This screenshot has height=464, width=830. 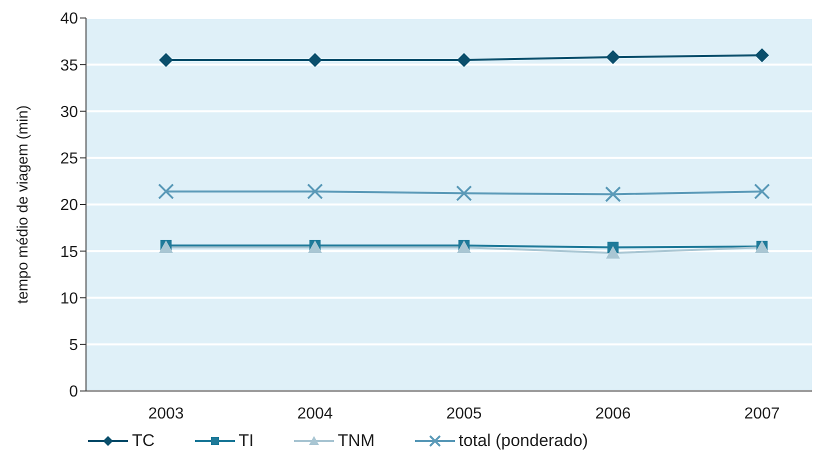 I want to click on legend-label: TI, so click(x=246, y=441).